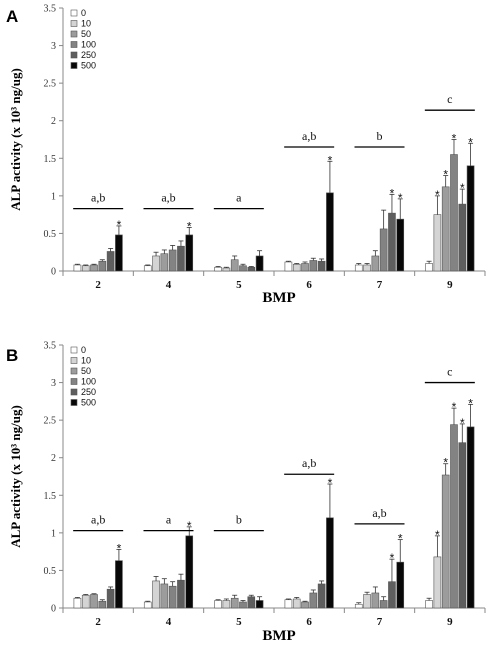  What do you see at coordinates (50, 571) in the screenshot?
I see `y-tick-label: 0.5` at bounding box center [50, 571].